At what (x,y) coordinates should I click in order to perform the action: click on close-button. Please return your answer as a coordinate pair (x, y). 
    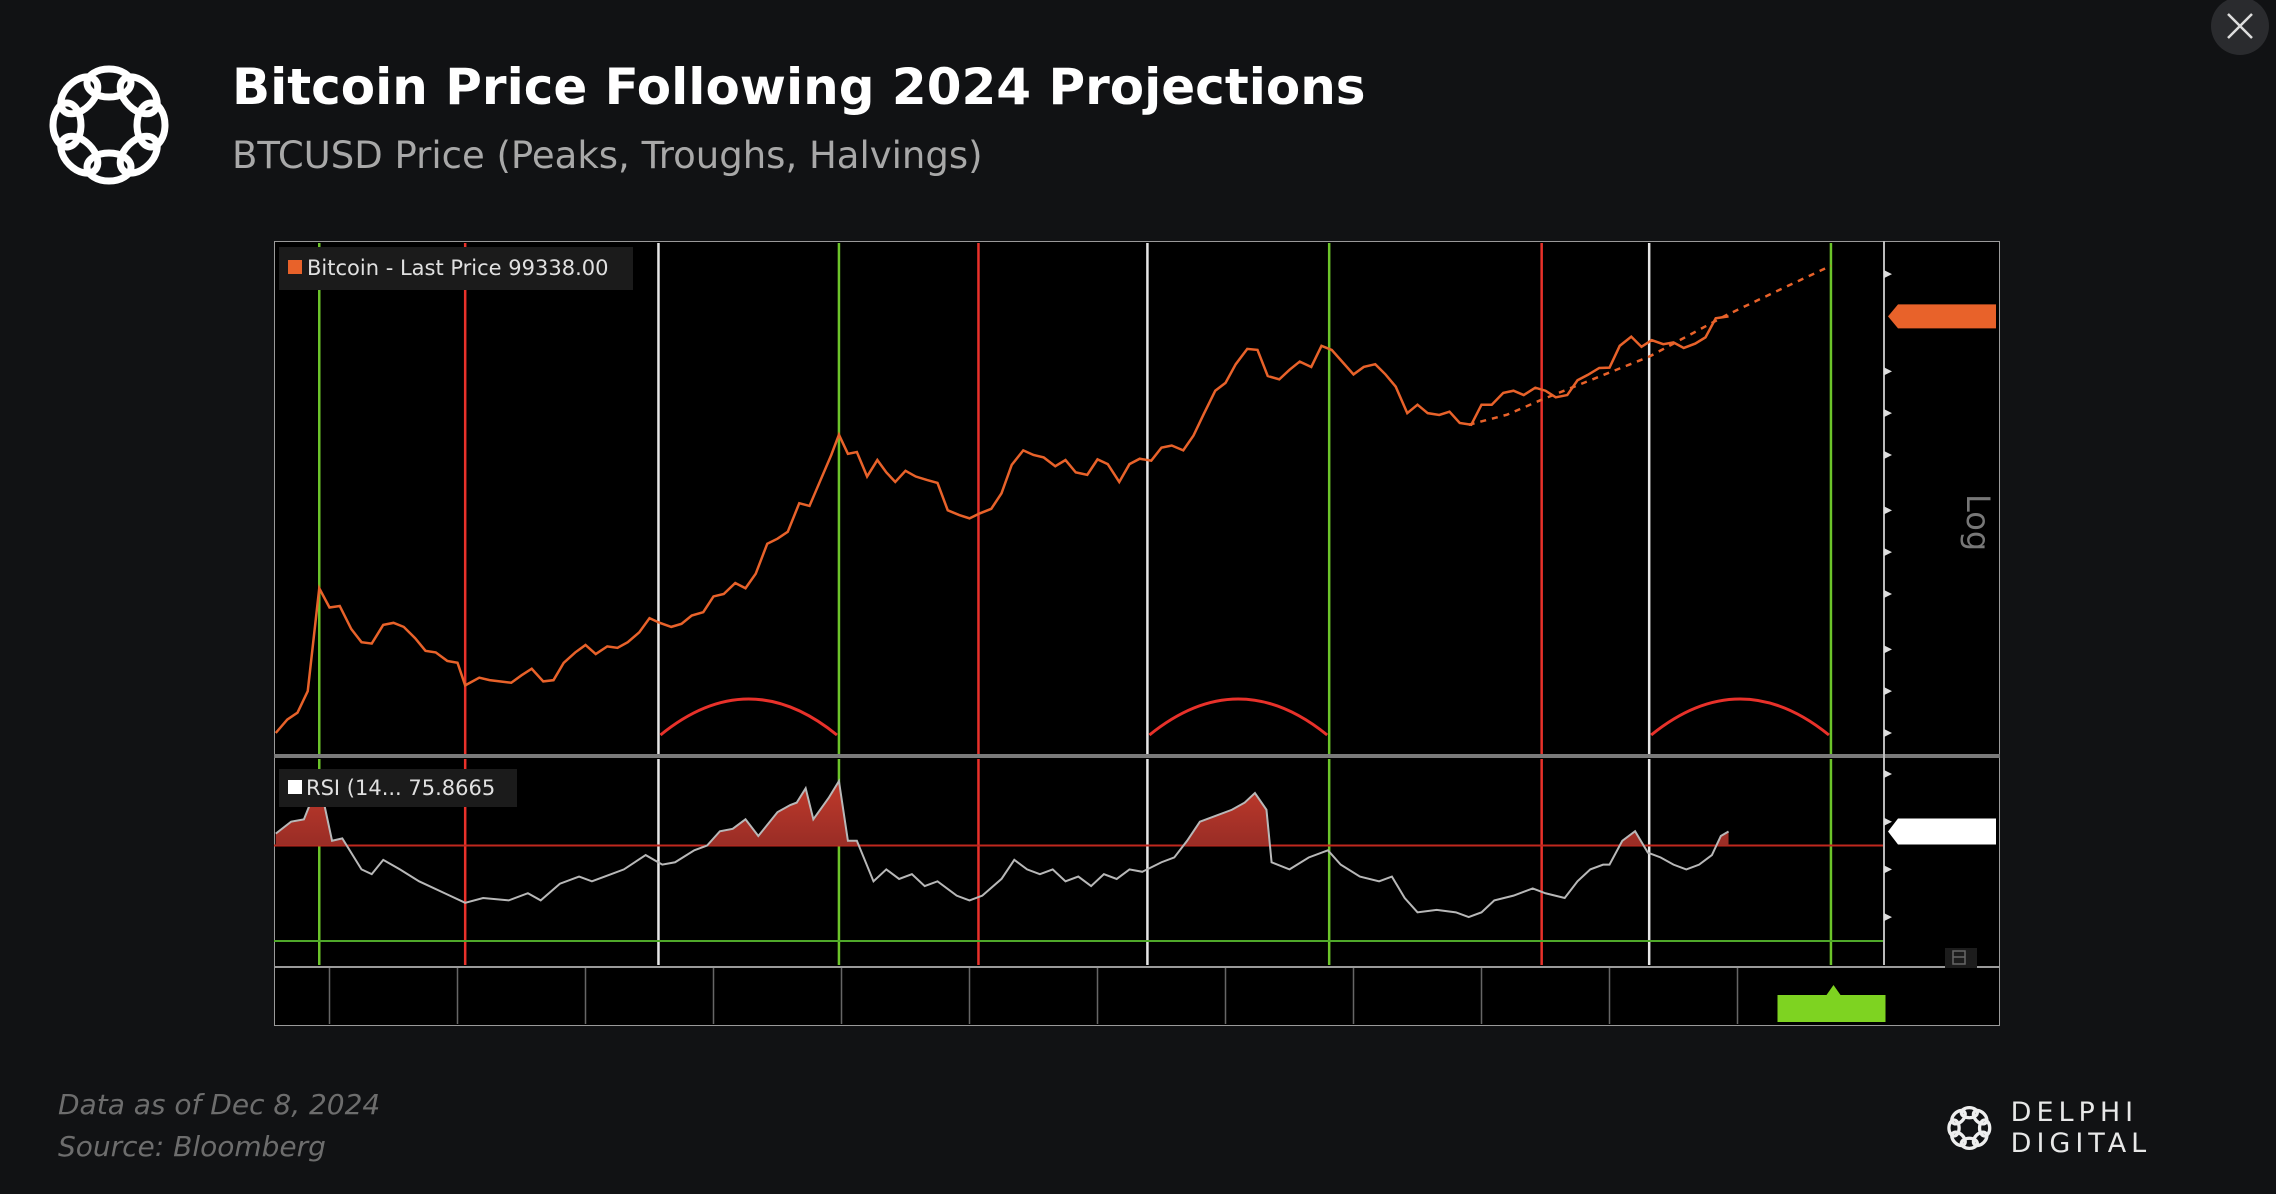
    Looking at the image, I should click on (2240, 27).